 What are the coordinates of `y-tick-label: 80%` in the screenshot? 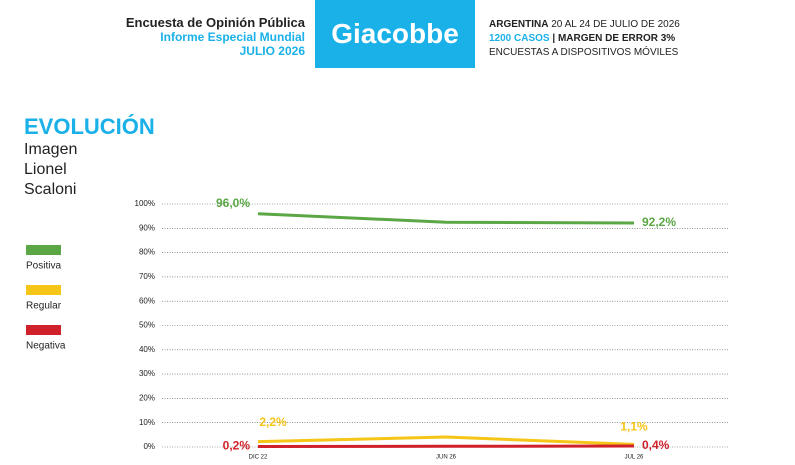 It's located at (147, 252).